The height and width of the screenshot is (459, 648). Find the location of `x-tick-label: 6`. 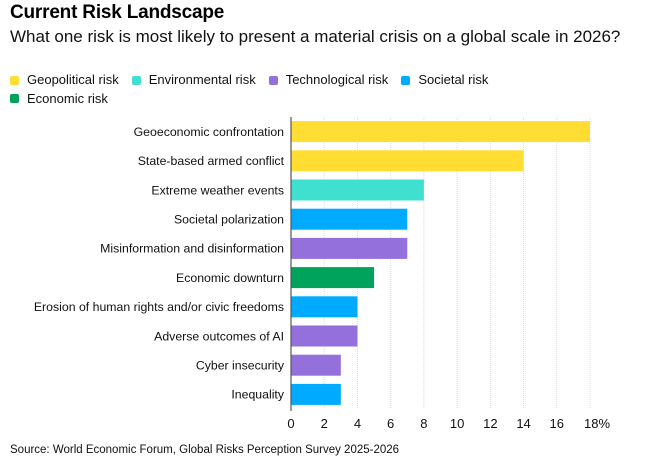

x-tick-label: 6 is located at coordinates (390, 423).